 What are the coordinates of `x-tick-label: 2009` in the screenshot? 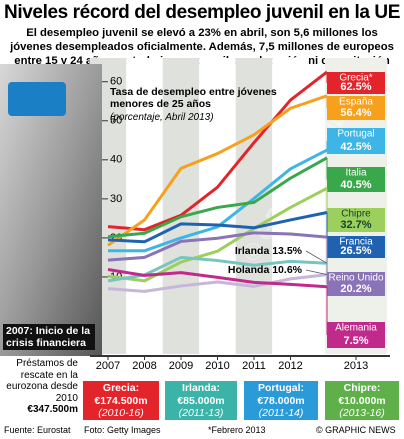 It's located at (181, 366).